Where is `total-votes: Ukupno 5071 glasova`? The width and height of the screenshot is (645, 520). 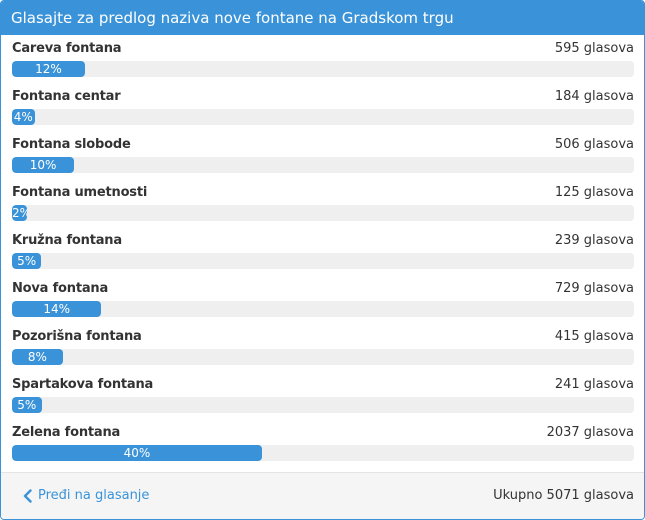
total-votes: Ukupno 5071 glasova is located at coordinates (563, 495).